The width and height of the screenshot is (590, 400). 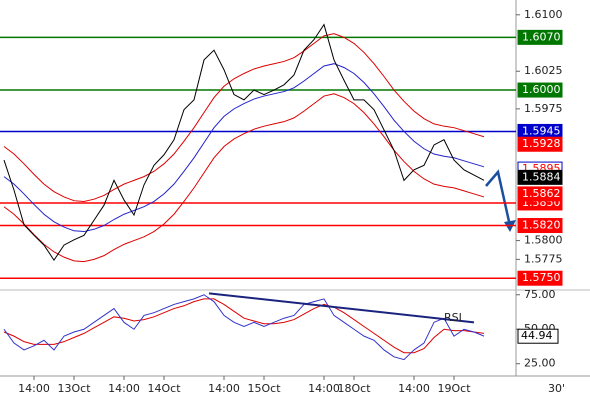 I want to click on marker-label: 1.5862, so click(x=541, y=193).